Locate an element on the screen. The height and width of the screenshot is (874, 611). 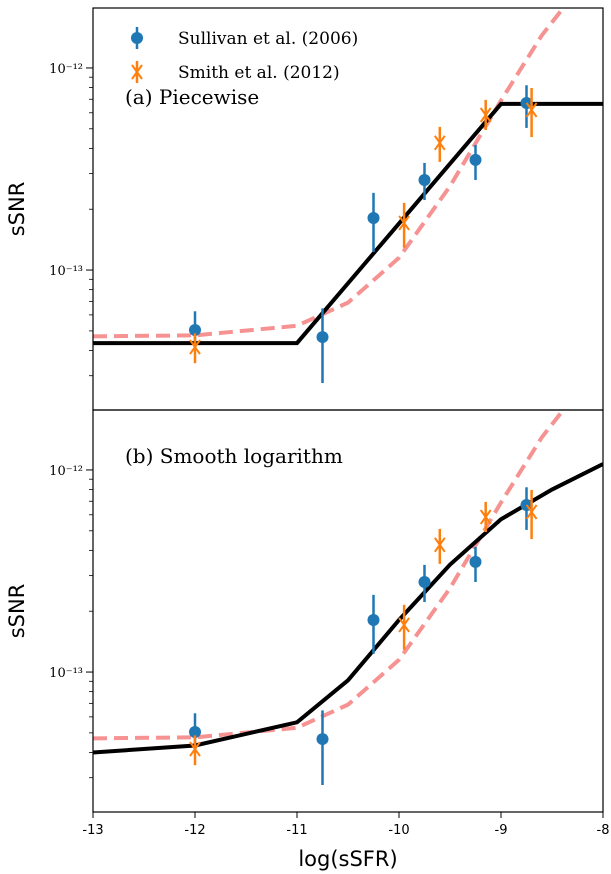
legend-label: Sullivan et al. (2006) is located at coordinates (268, 39).